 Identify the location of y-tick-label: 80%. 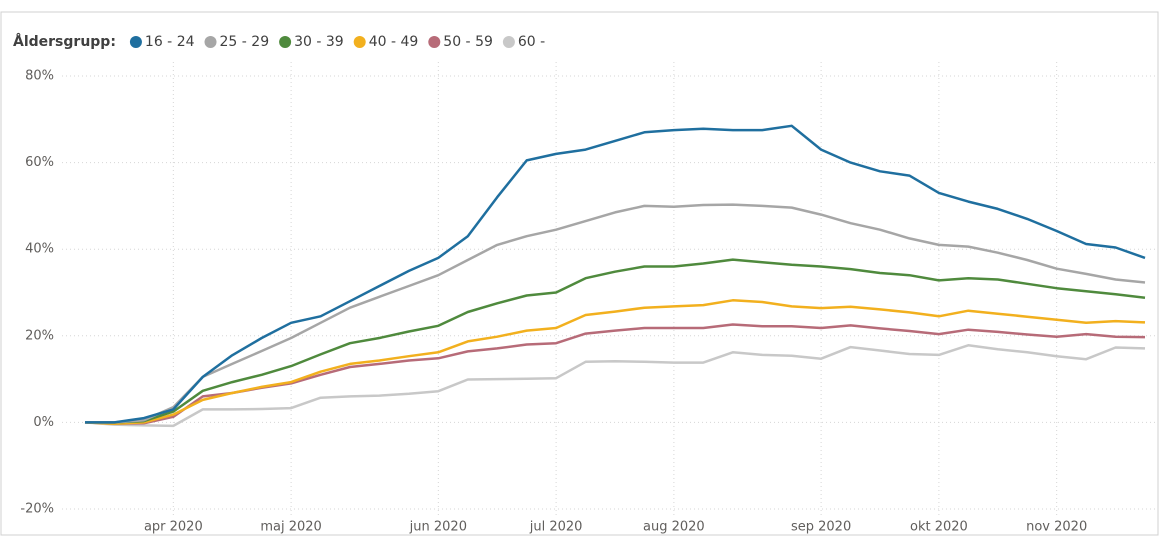
(39, 76).